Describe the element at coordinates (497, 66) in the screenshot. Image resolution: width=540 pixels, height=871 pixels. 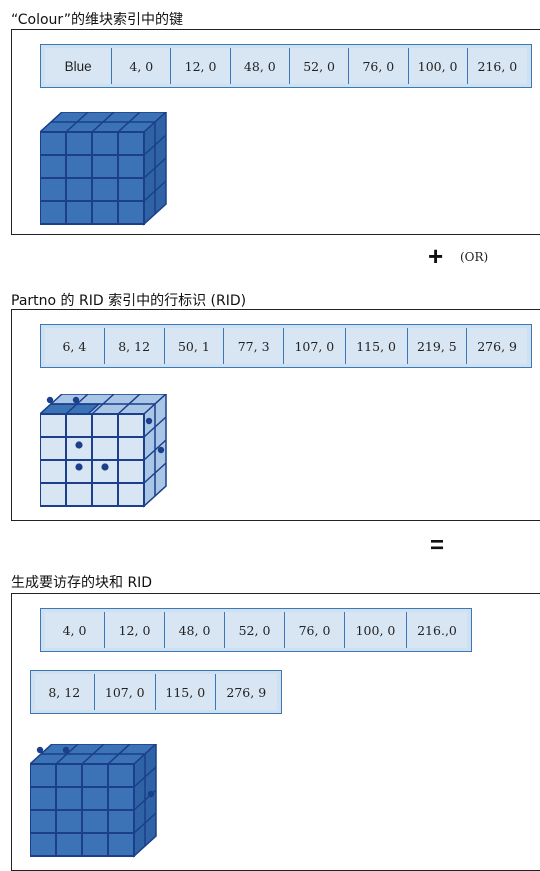
I see `key-cell: 216, 0` at that location.